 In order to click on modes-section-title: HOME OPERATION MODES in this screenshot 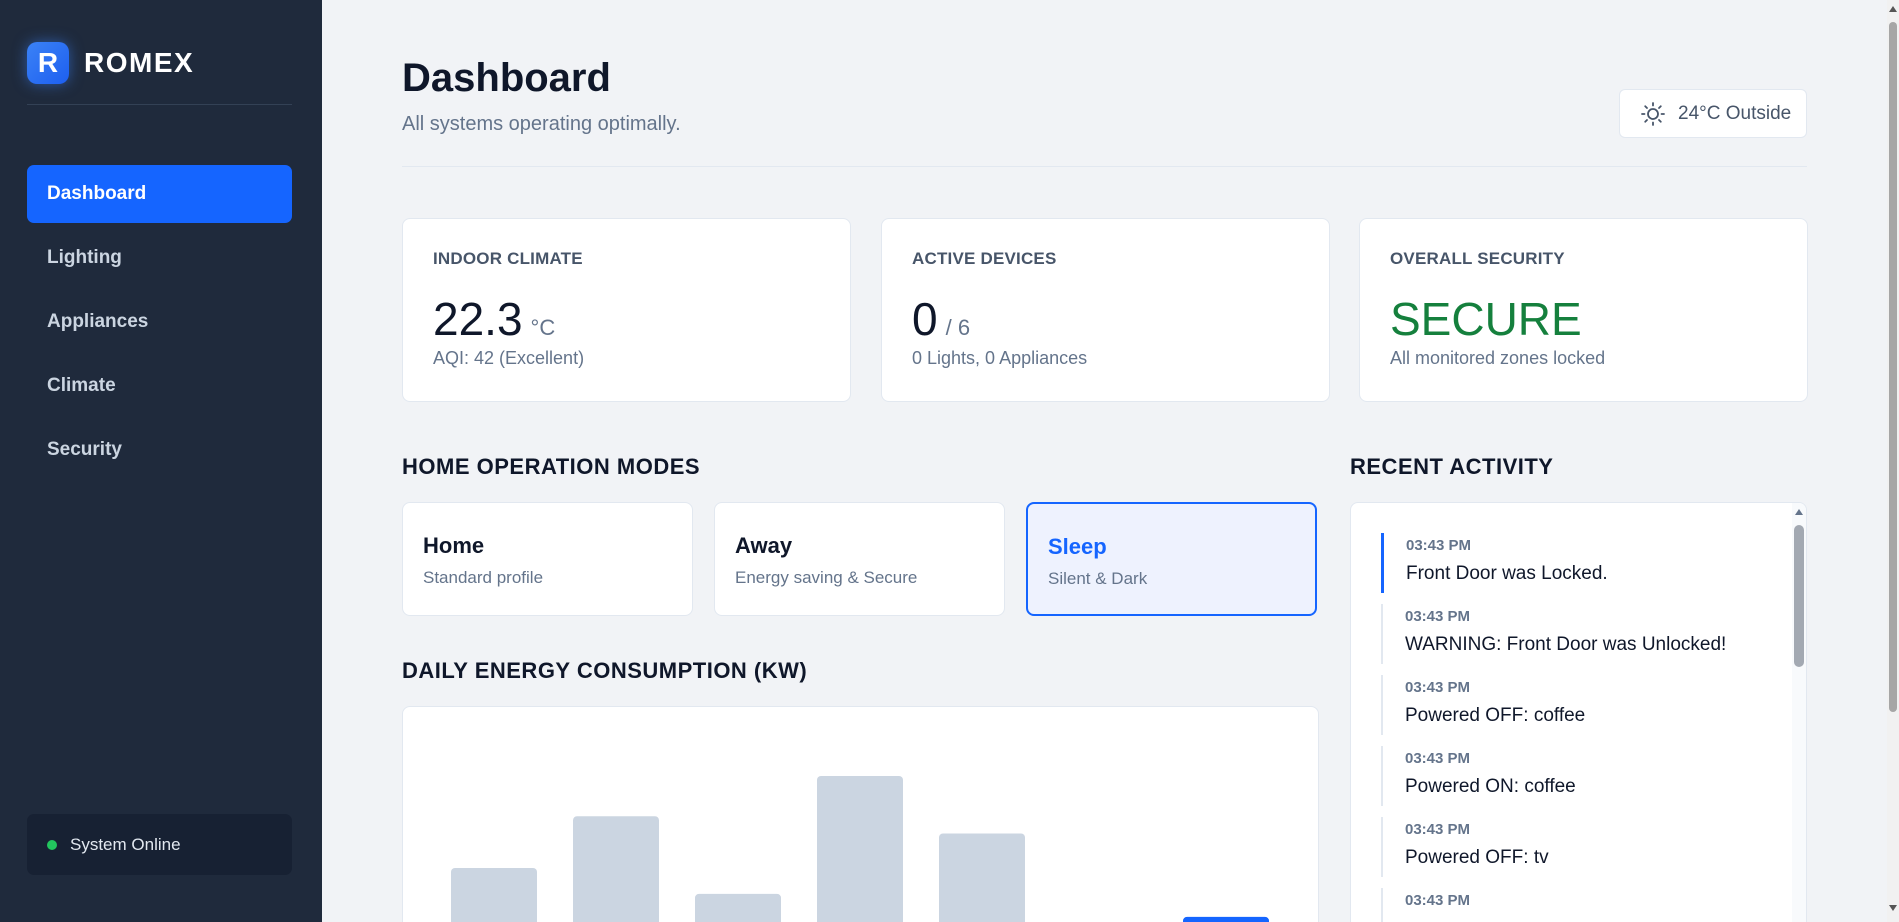, I will do `click(551, 466)`.